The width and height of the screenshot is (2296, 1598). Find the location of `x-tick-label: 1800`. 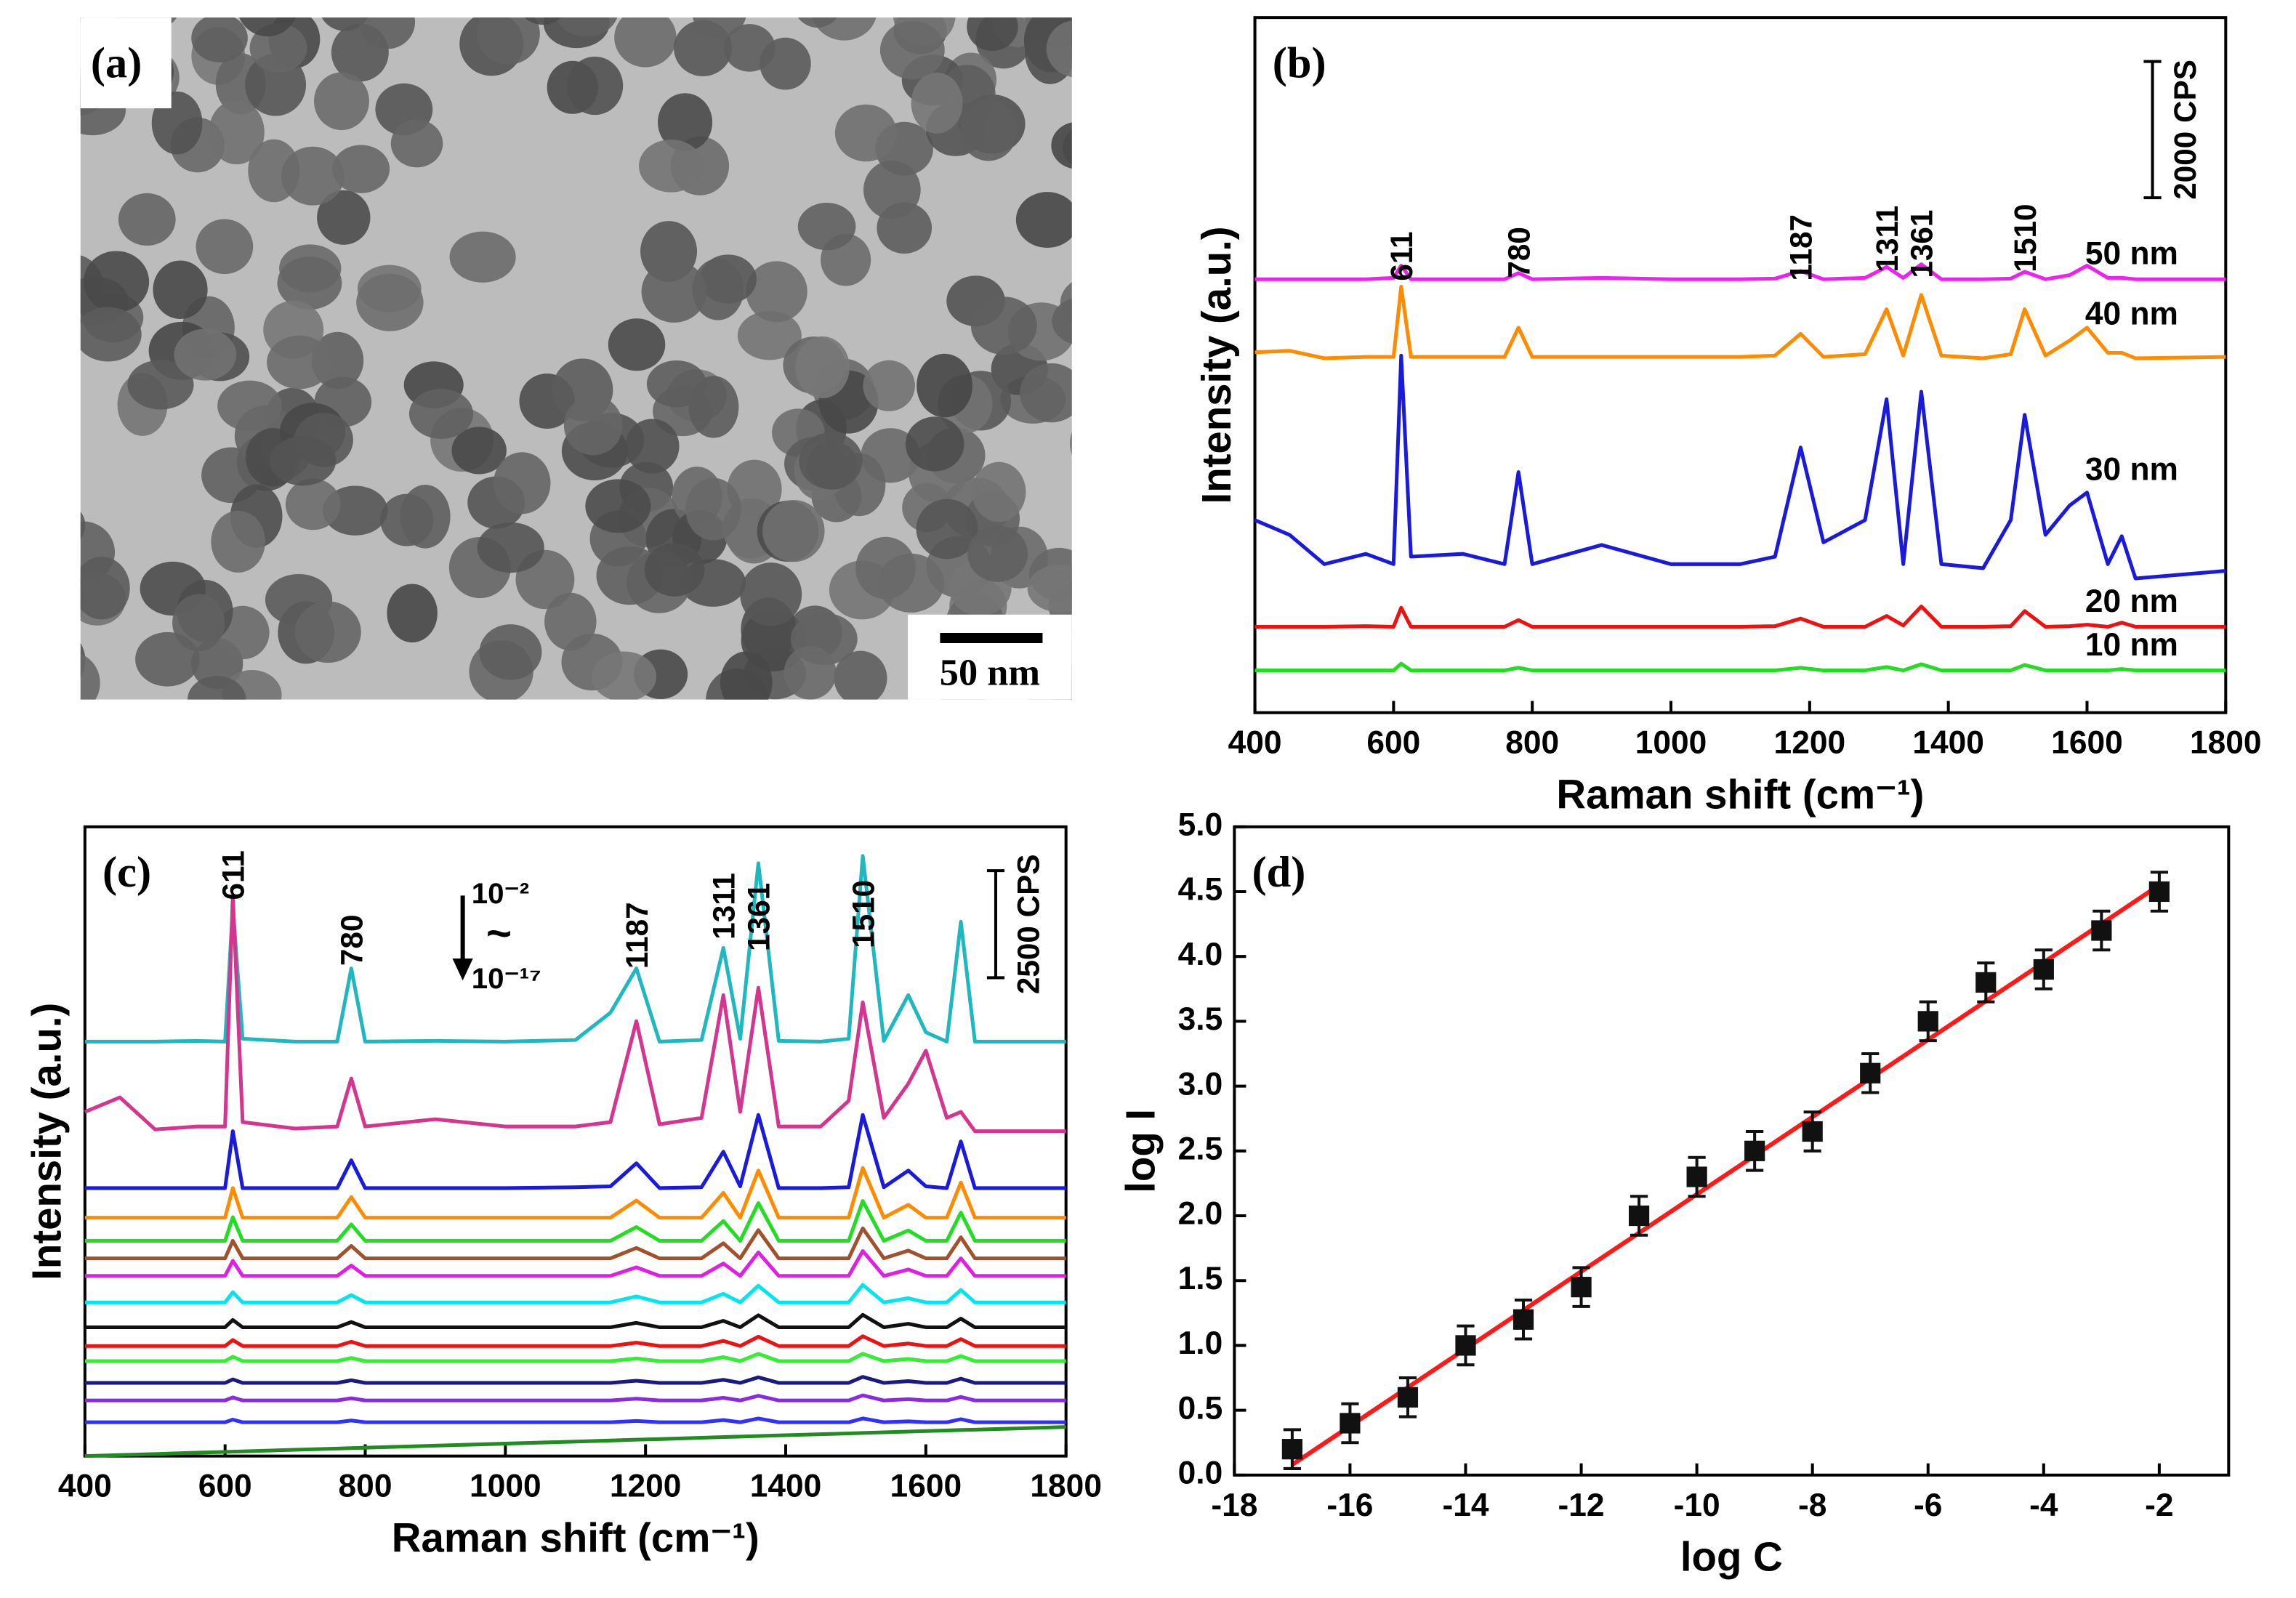

x-tick-label: 1800 is located at coordinates (2226, 743).